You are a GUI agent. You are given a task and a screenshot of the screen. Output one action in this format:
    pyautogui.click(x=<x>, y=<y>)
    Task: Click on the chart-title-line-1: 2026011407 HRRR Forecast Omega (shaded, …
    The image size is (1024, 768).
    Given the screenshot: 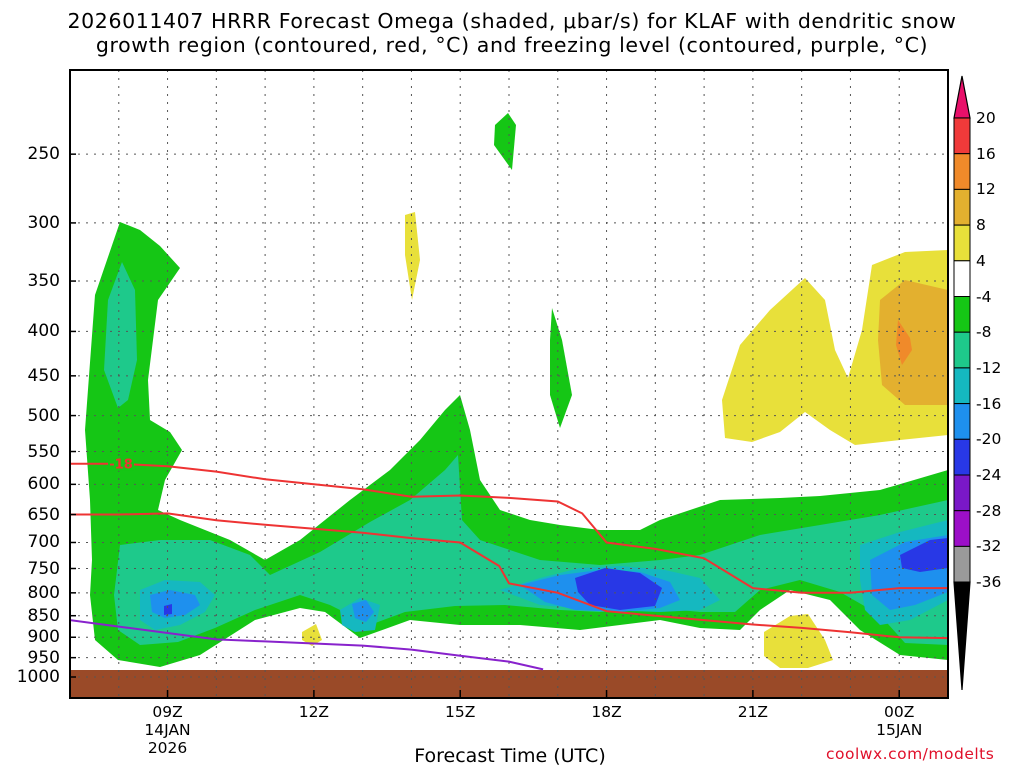 What is the action you would take?
    pyautogui.click(x=512, y=21)
    